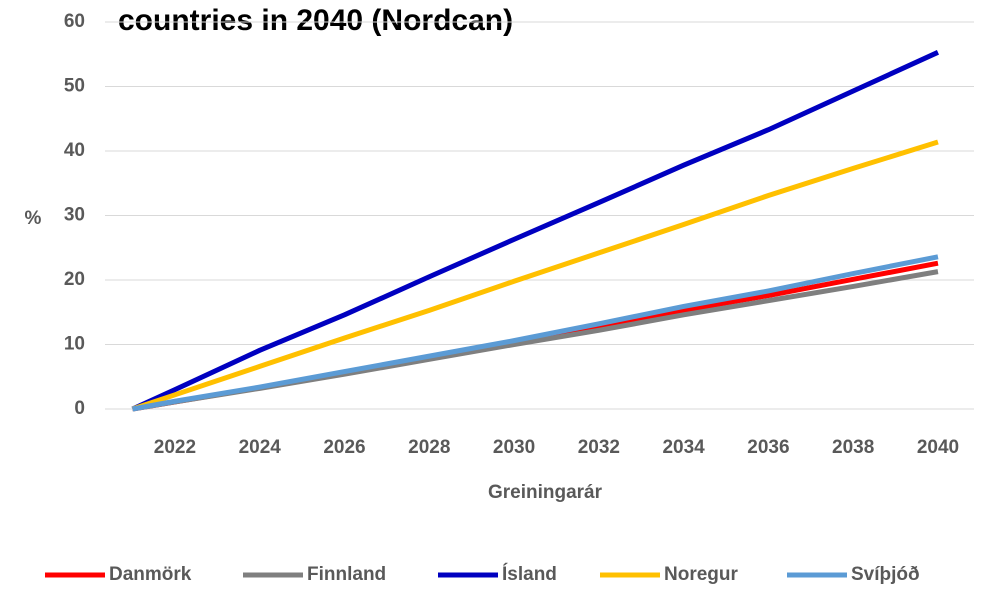 The height and width of the screenshot is (594, 988). I want to click on x-tick-label: 2026, so click(344, 447).